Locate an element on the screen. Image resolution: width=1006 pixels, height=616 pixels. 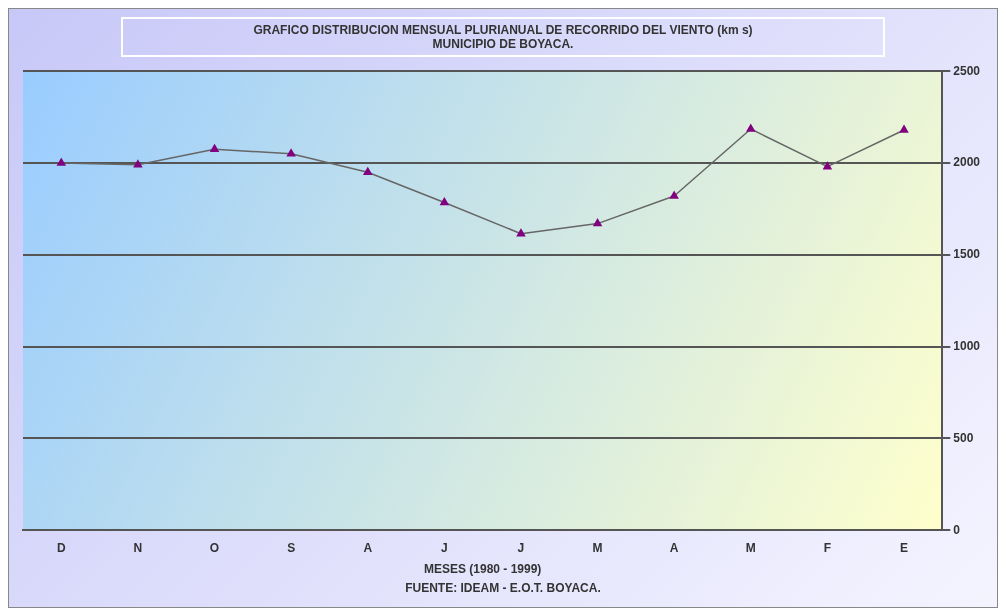
x-axis-title: MESES (1980 - 1999) is located at coordinates (482, 569).